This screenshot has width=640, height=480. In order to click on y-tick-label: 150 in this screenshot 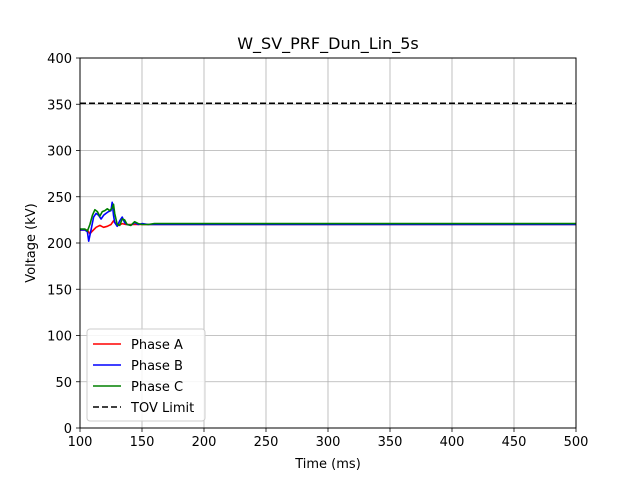, I will do `click(59, 290)`.